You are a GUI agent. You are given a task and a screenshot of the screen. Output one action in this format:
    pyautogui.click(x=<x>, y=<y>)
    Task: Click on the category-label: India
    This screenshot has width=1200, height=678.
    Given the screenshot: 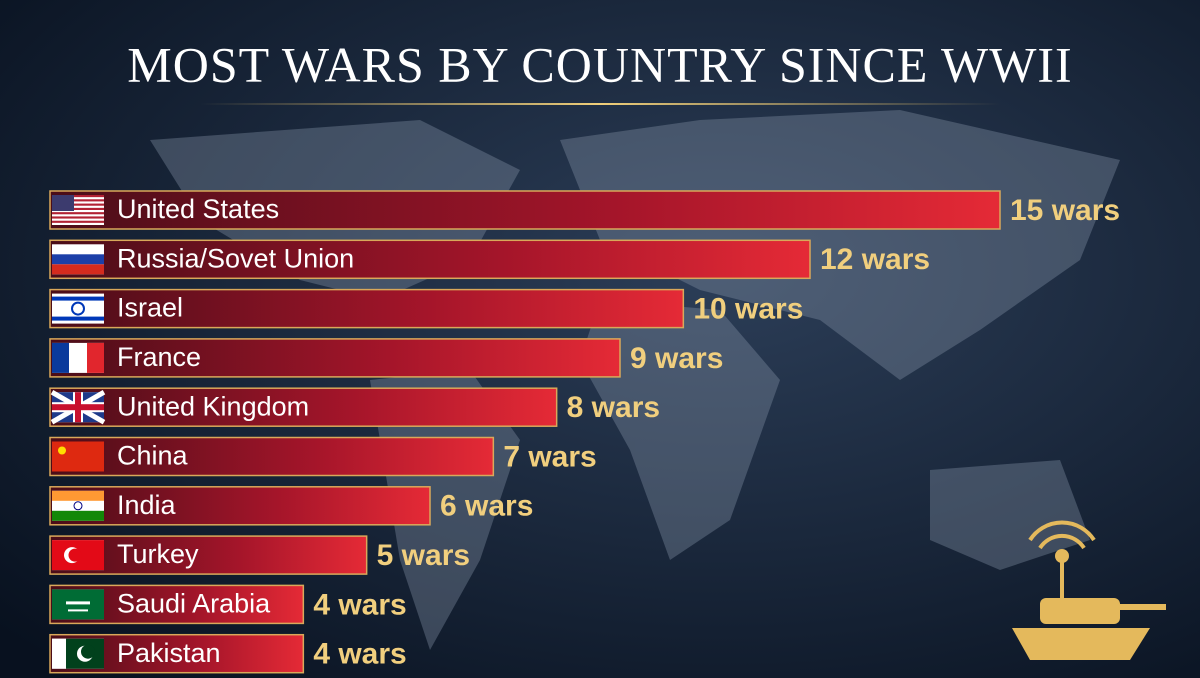 What is the action you would take?
    pyautogui.click(x=147, y=505)
    